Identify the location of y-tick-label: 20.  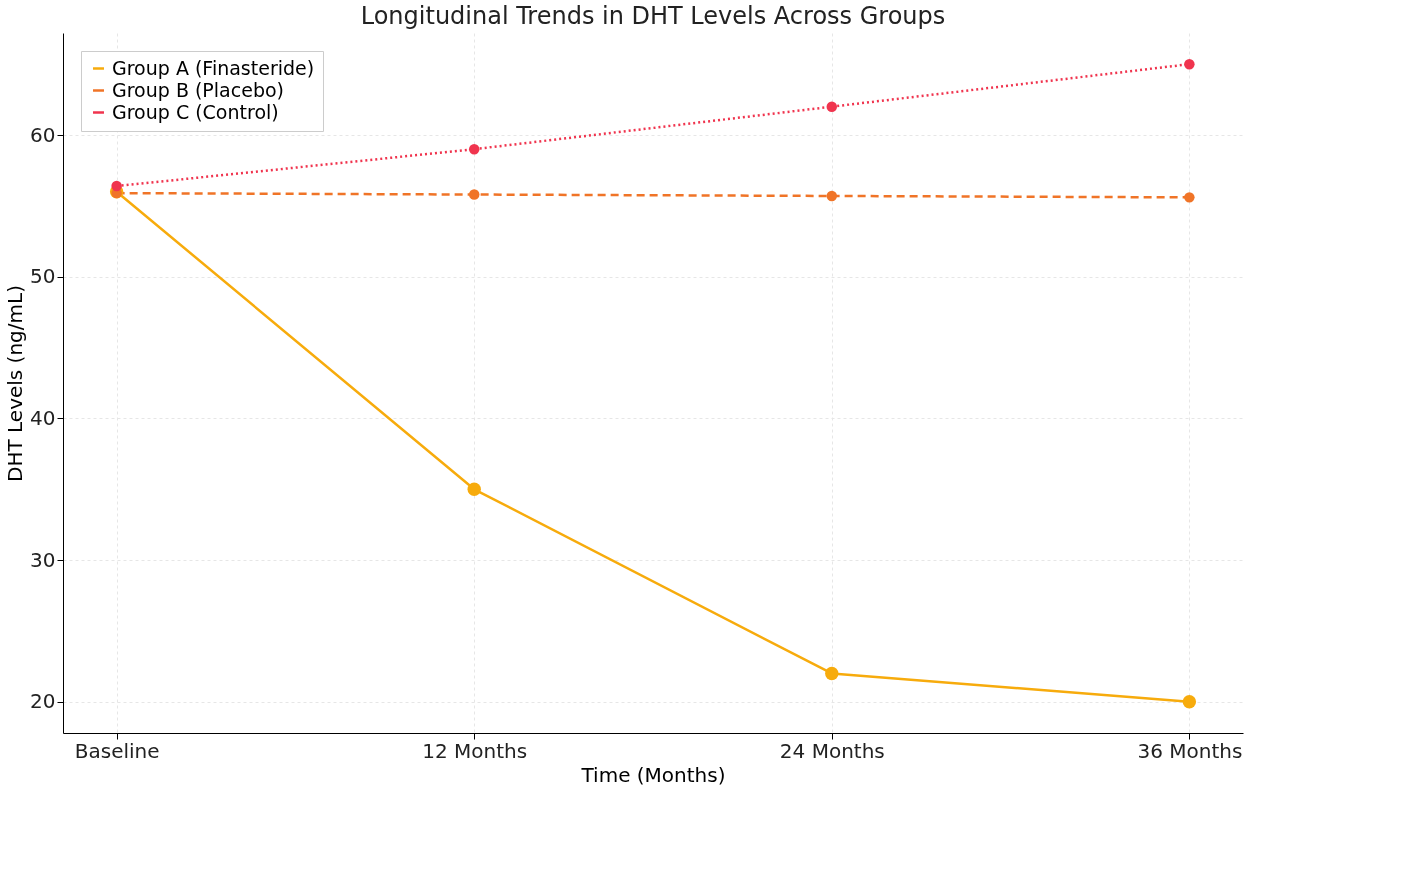
(43, 701).